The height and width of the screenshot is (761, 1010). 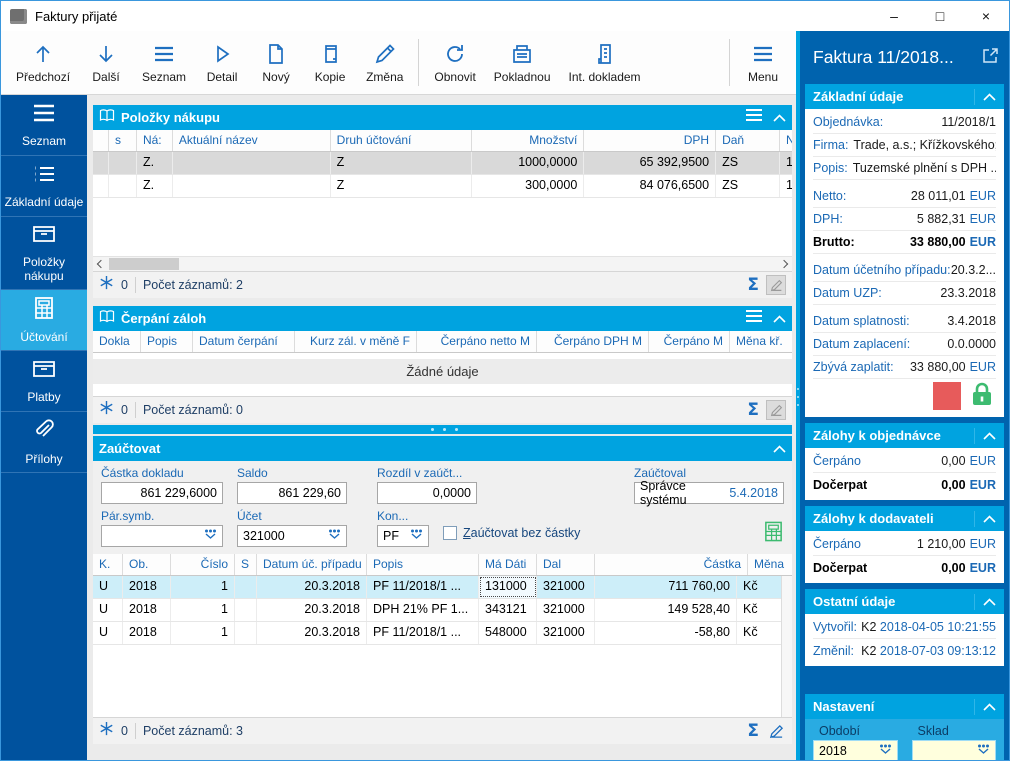 What do you see at coordinates (44, 442) in the screenshot?
I see `sidebar-item-prilohy: Přílohy` at bounding box center [44, 442].